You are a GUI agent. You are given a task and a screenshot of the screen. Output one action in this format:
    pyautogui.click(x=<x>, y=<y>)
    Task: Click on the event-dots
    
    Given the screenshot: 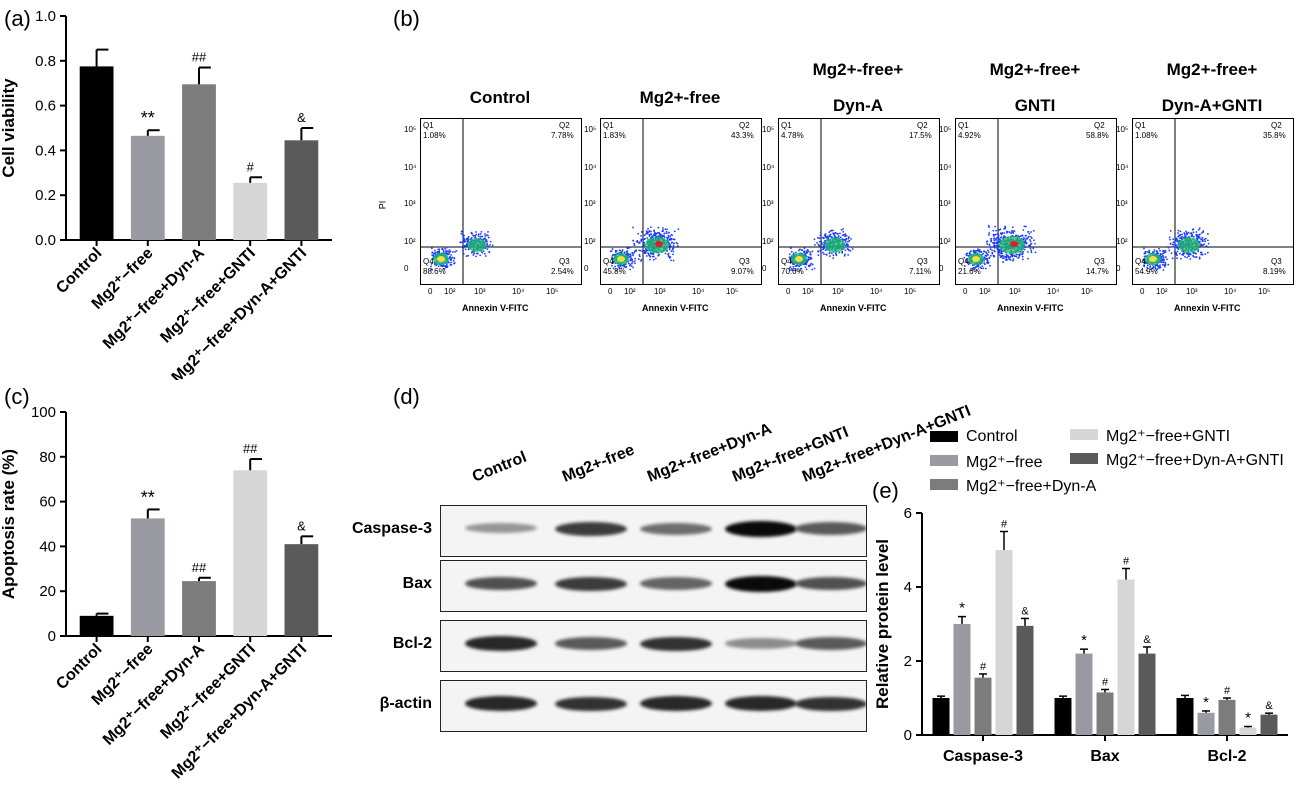 What is the action you would take?
    pyautogui.click(x=644, y=249)
    